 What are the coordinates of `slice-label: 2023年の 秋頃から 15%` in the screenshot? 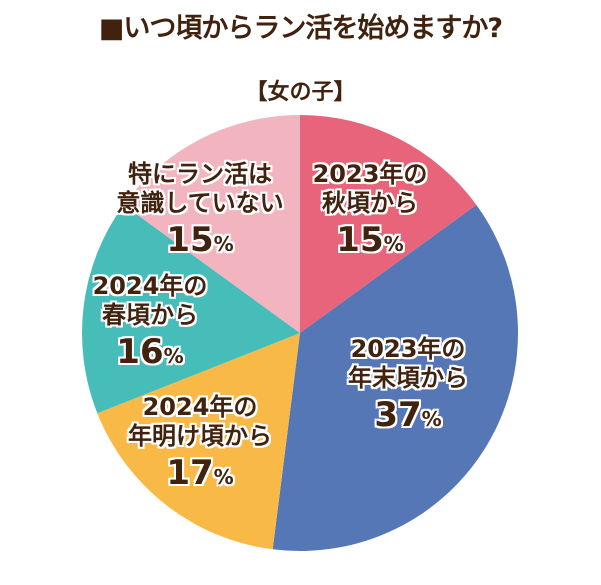 It's located at (370, 213).